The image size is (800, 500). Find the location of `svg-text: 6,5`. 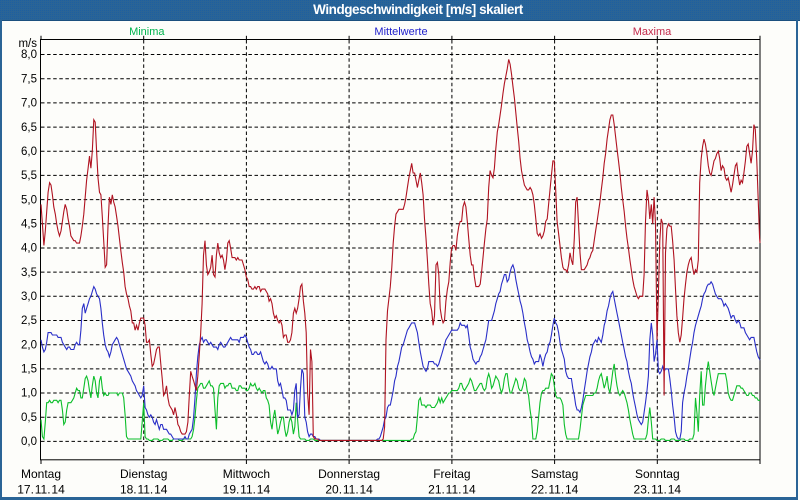

svg-text: 6,5 is located at coordinates (29, 128).